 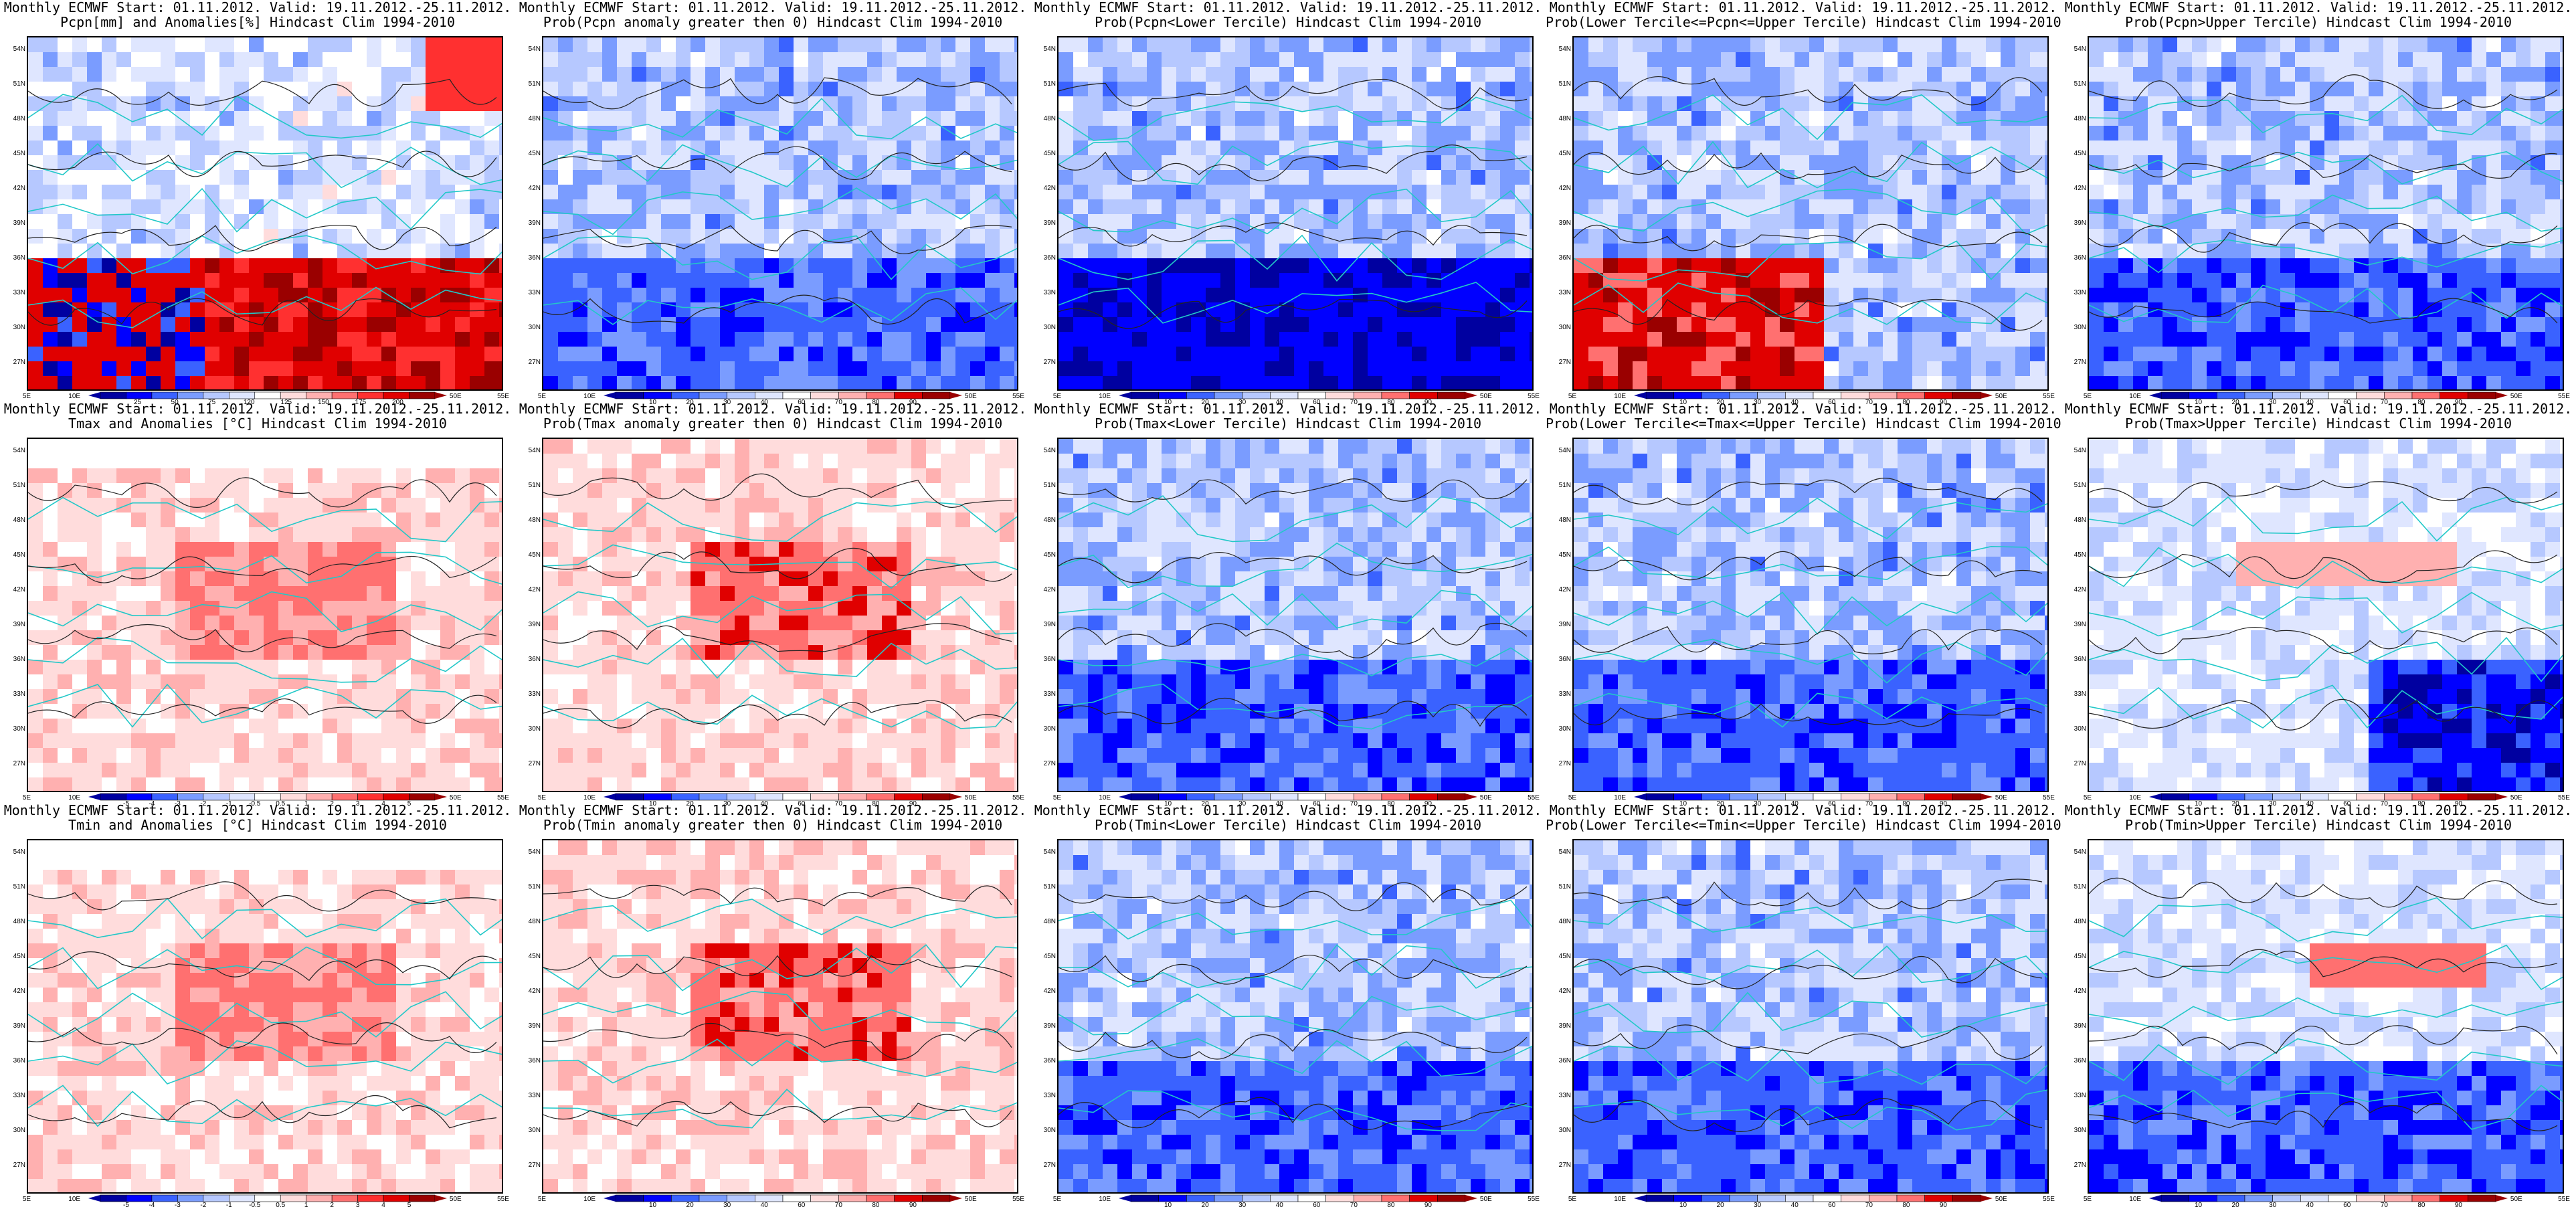 I want to click on colorbar-label: 40, so click(x=1795, y=402).